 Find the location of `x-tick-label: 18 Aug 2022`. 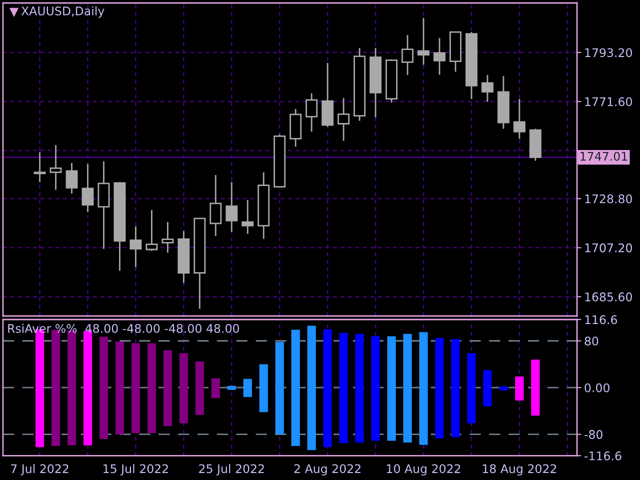

x-tick-label: 18 Aug 2022 is located at coordinates (519, 470).